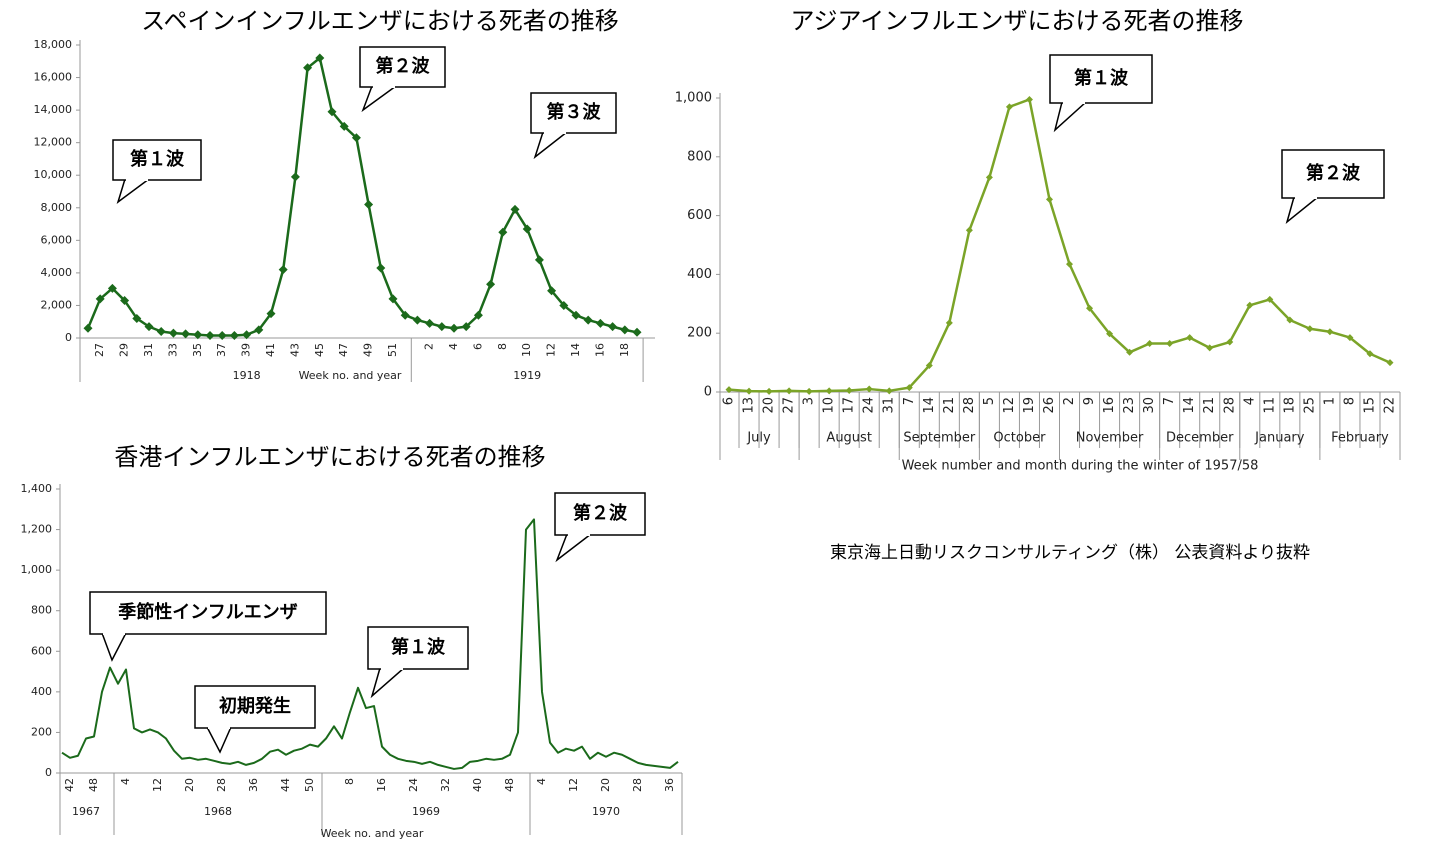  What do you see at coordinates (445, 785) in the screenshot?
I see `x-tick-label: 32` at bounding box center [445, 785].